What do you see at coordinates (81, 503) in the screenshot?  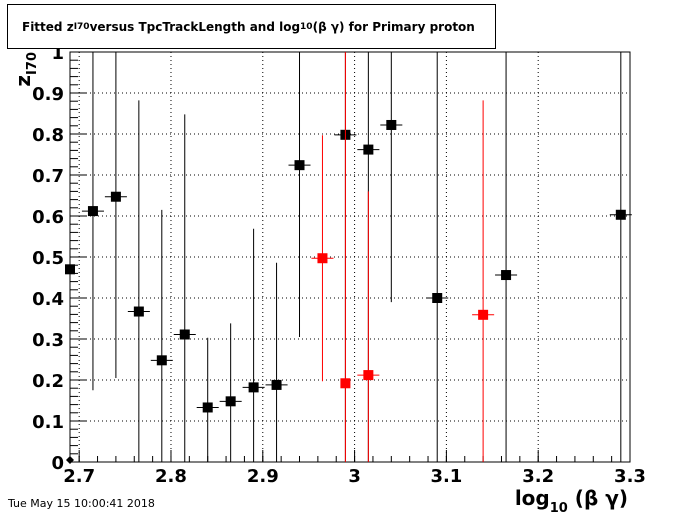 I see `timestamp: Tue May 15 10:00:41 2018` at bounding box center [81, 503].